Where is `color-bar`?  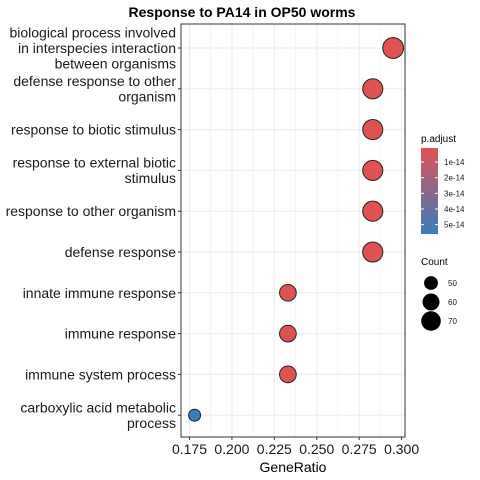
color-bar is located at coordinates (429, 191).